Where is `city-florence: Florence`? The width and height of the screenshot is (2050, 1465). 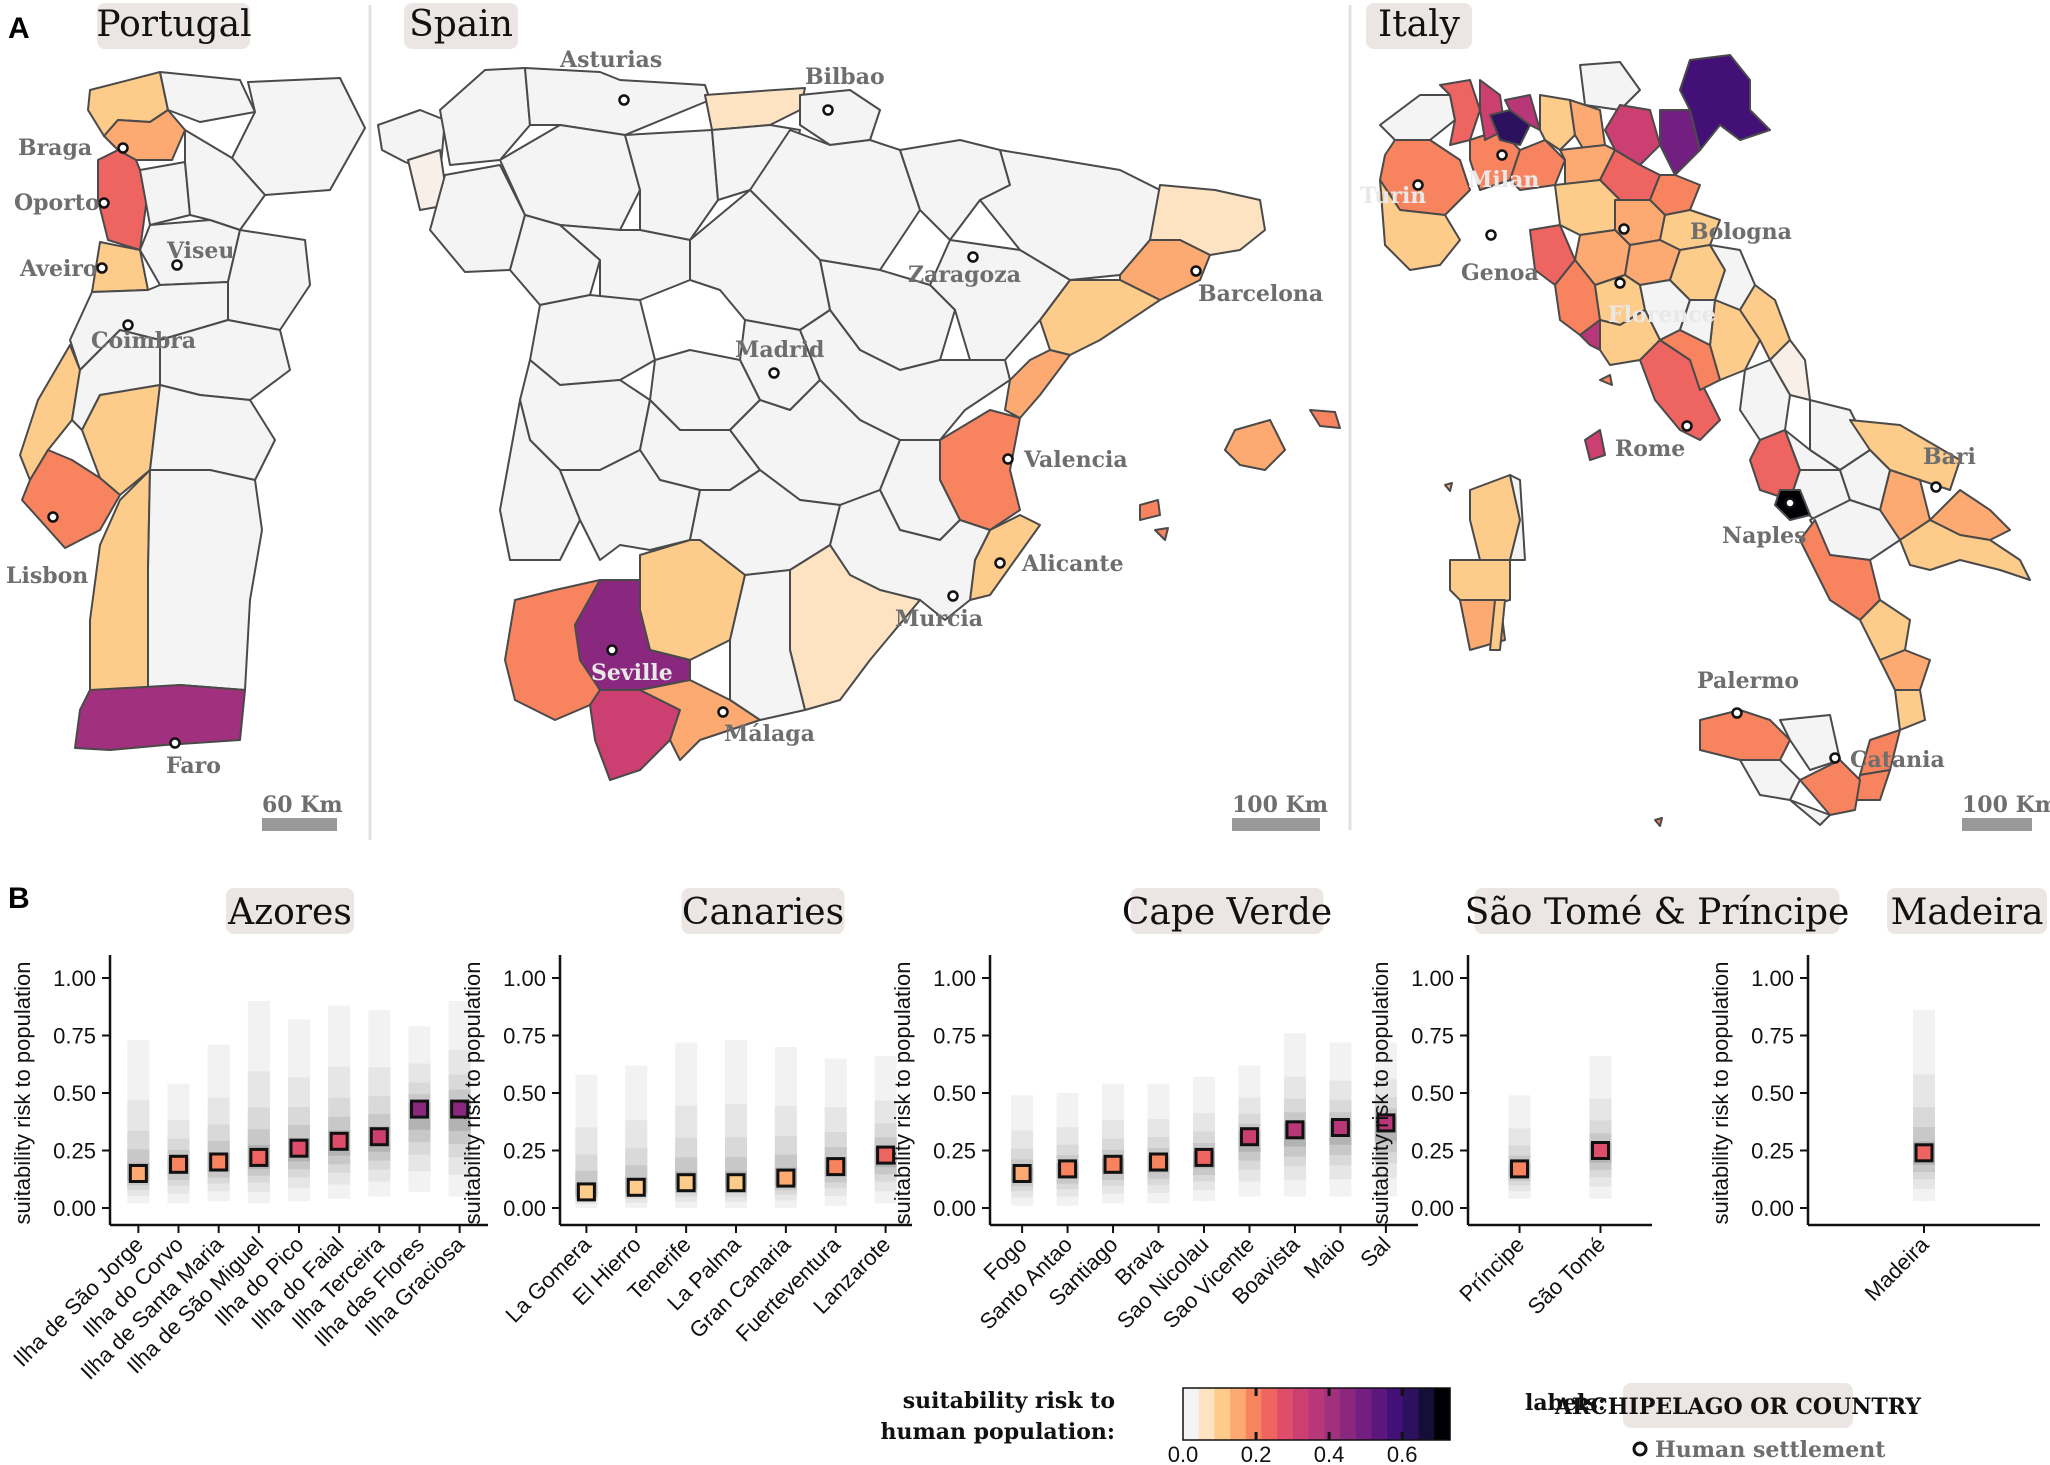 city-florence: Florence is located at coordinates (1662, 302).